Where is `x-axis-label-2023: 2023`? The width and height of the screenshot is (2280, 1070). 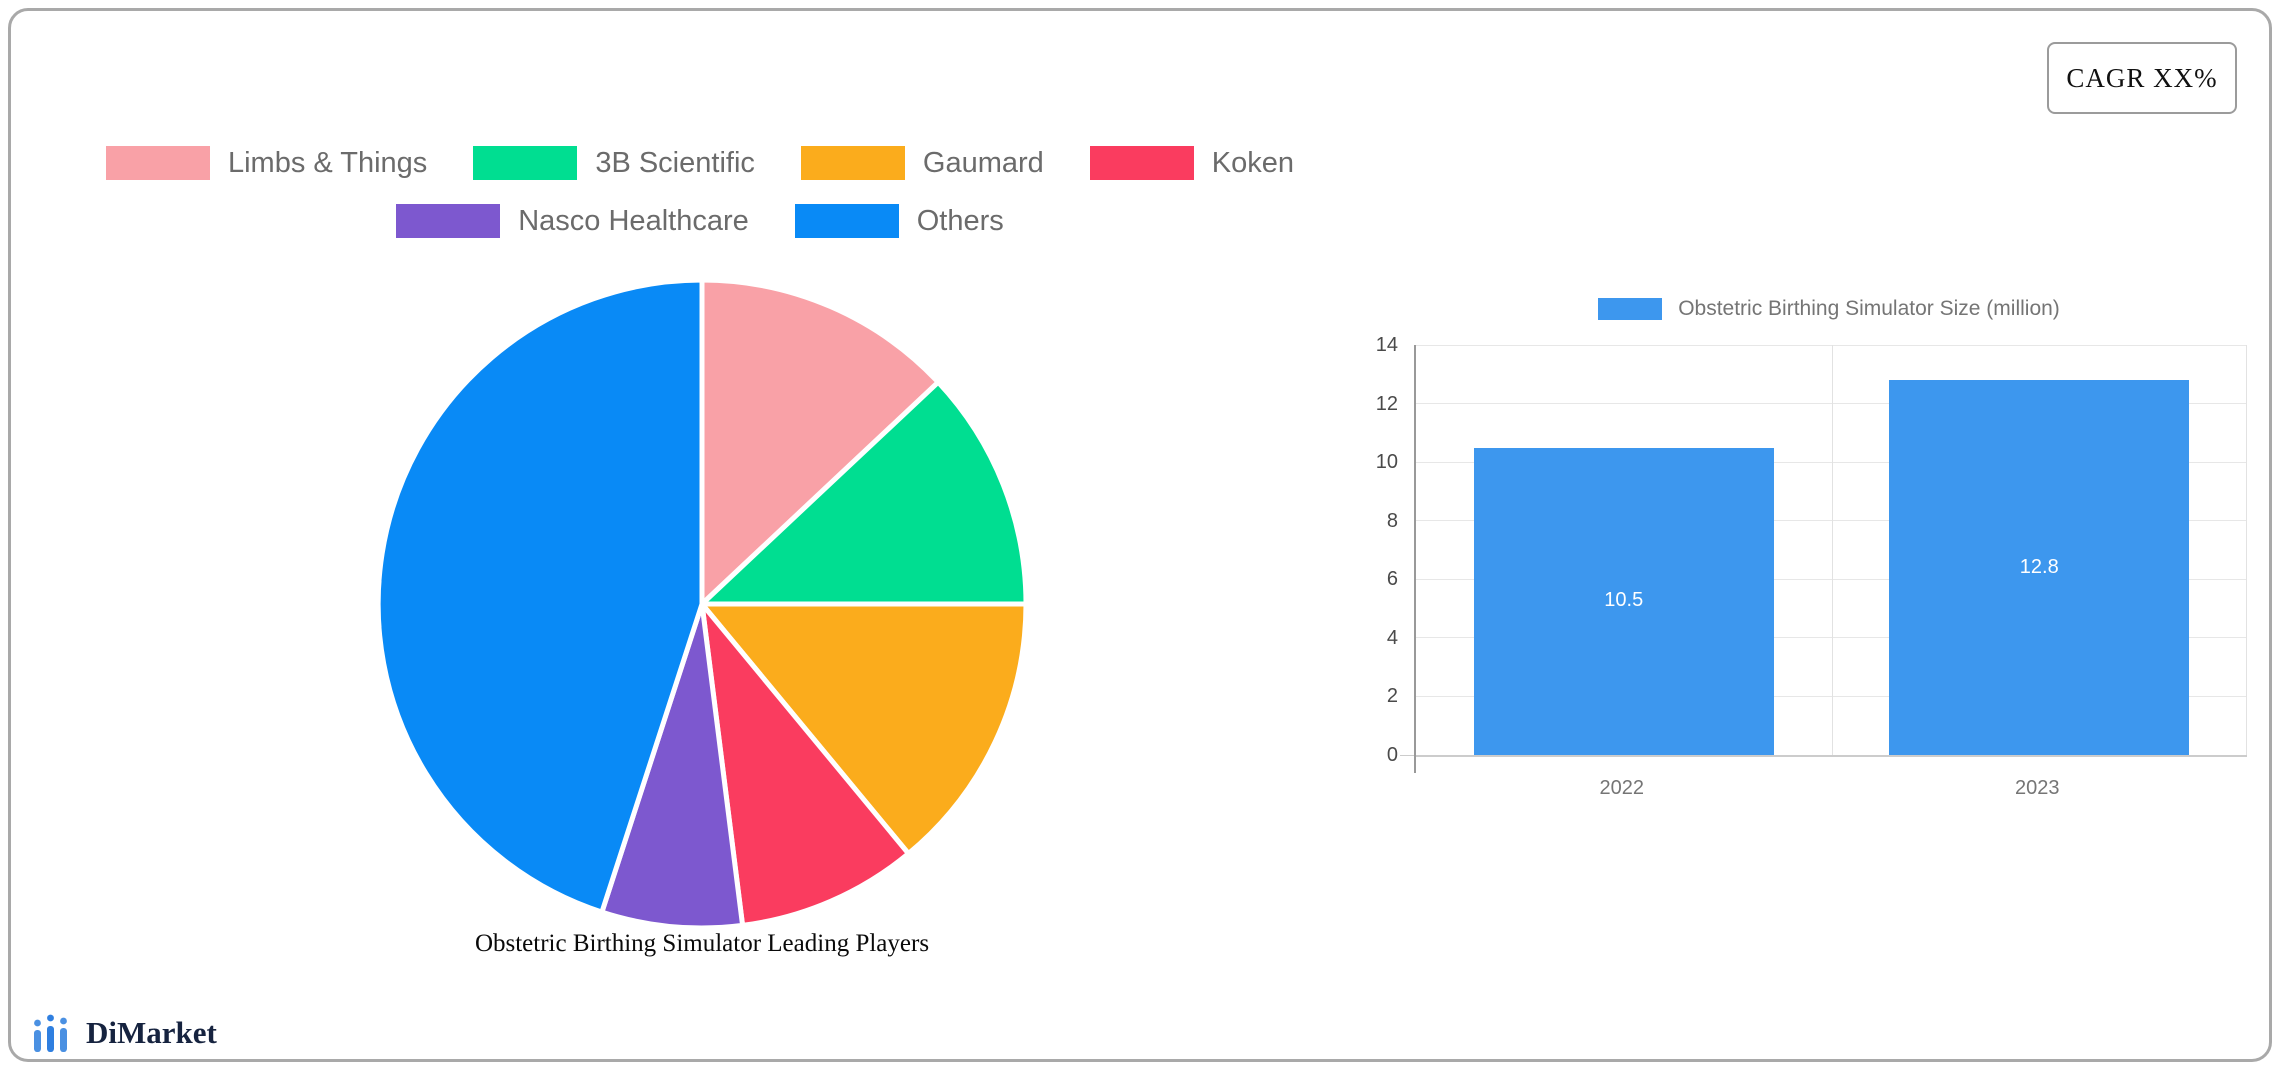
x-axis-label-2023: 2023 is located at coordinates (2037, 788).